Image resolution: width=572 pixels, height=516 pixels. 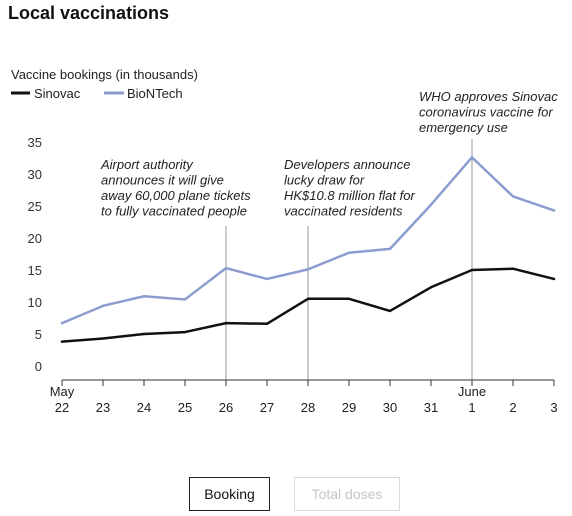 What do you see at coordinates (162, 180) in the screenshot?
I see `annotation-text: announces it will give` at bounding box center [162, 180].